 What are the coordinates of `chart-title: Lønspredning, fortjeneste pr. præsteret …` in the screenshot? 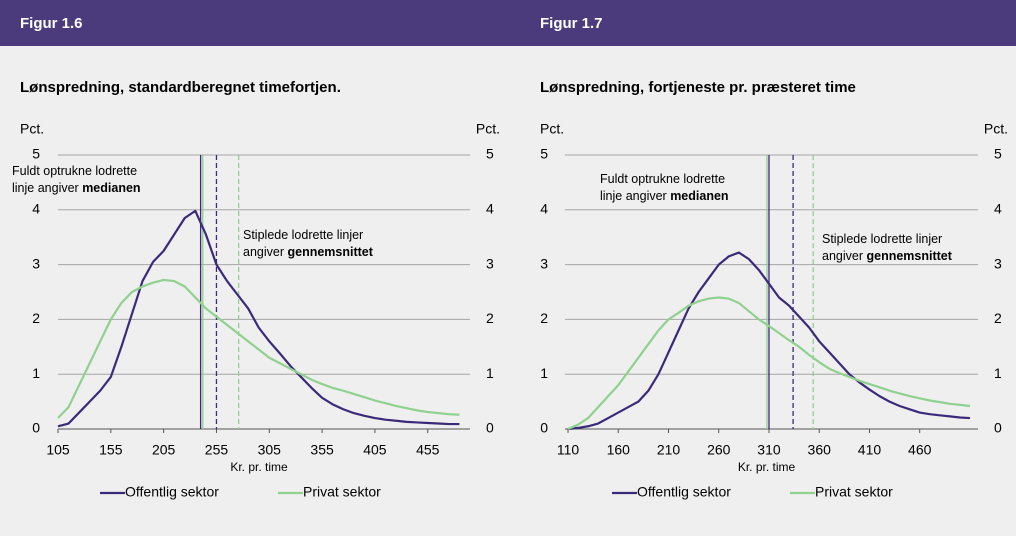 It's located at (698, 87).